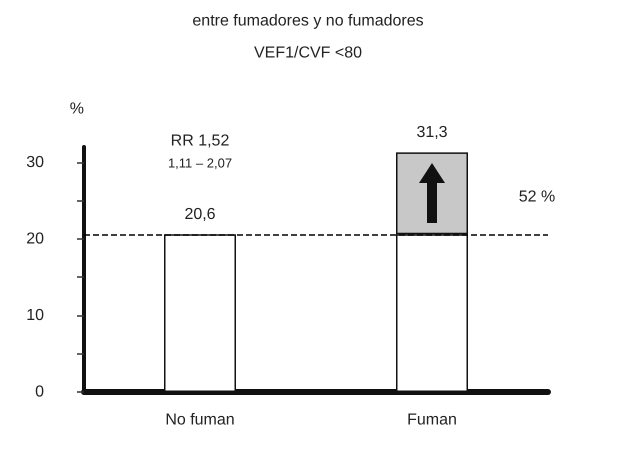 The image size is (617, 460). What do you see at coordinates (537, 197) in the screenshot?
I see `annotation: 52 %` at bounding box center [537, 197].